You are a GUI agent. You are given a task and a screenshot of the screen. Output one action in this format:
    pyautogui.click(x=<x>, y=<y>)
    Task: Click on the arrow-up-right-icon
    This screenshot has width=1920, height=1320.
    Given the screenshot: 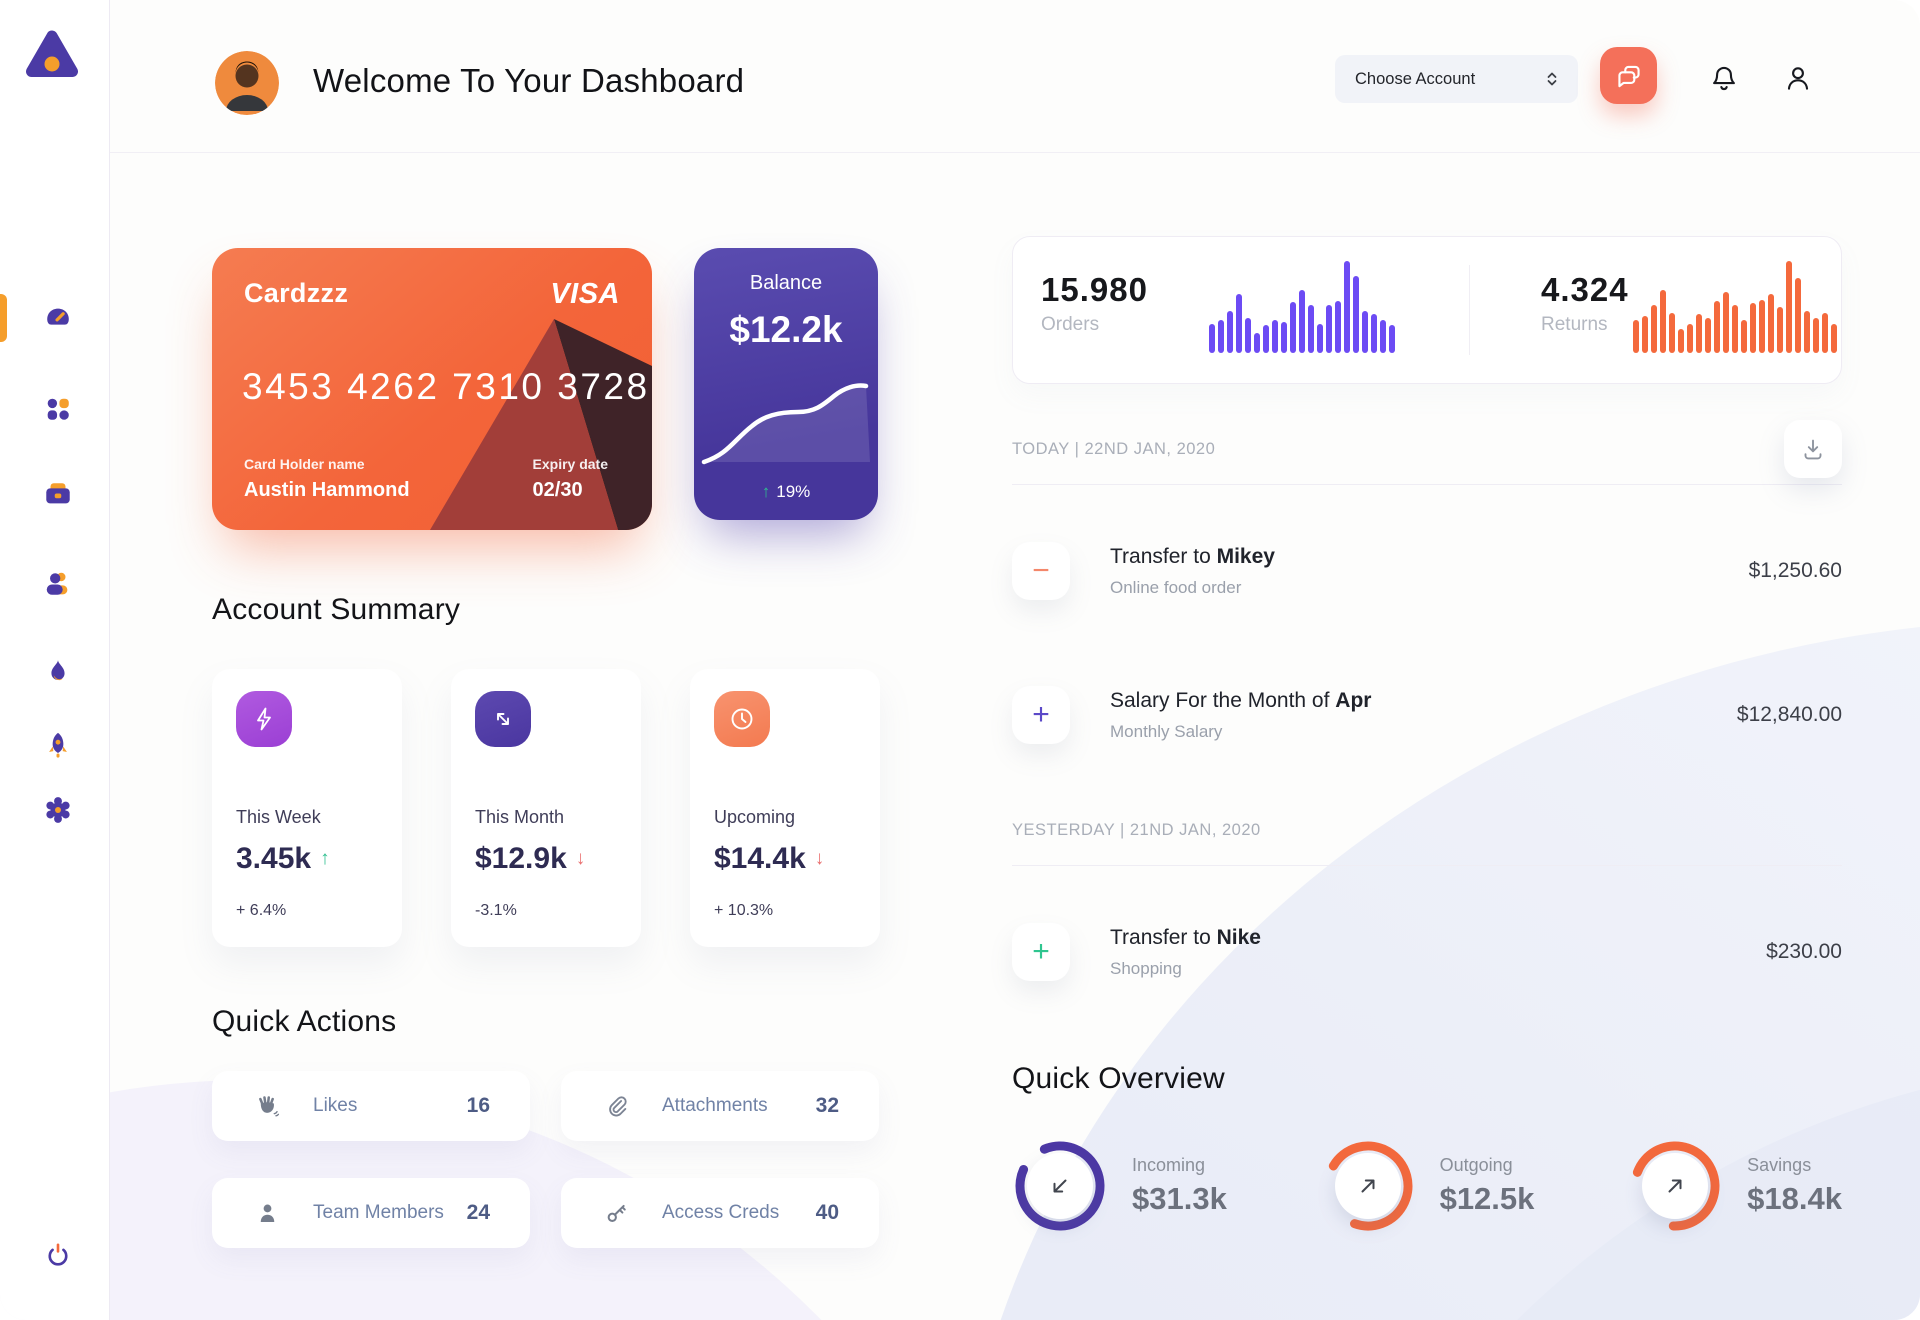 What is the action you would take?
    pyautogui.click(x=1675, y=1186)
    